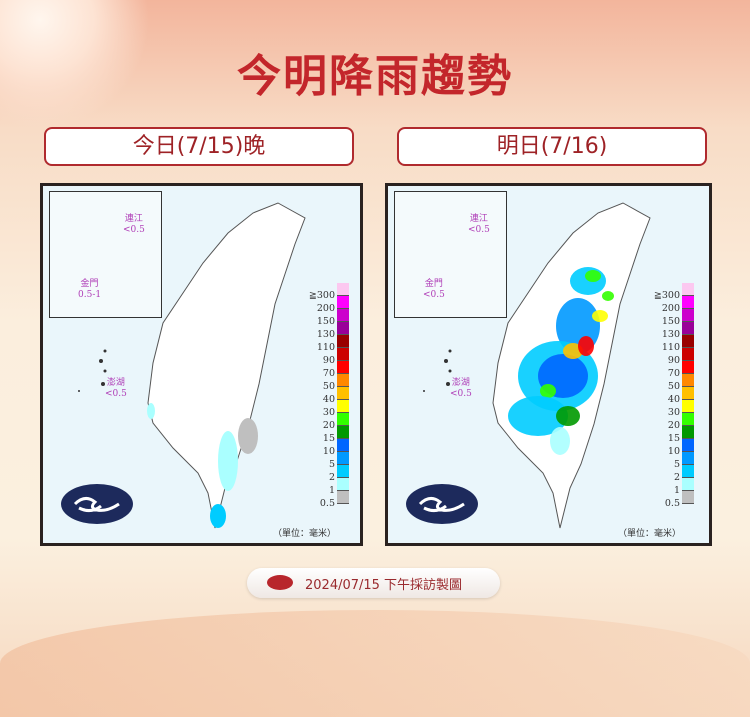 This screenshot has height=717, width=750. Describe the element at coordinates (199, 146) in the screenshot. I see `tab-today: 今日(7/15)晚` at that location.